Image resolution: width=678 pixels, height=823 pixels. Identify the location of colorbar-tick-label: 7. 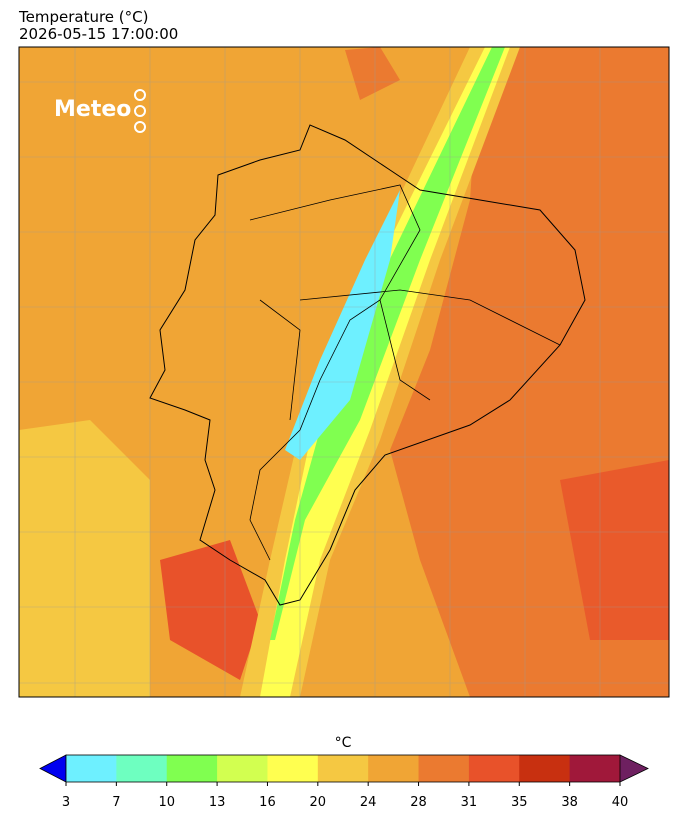
(116, 802).